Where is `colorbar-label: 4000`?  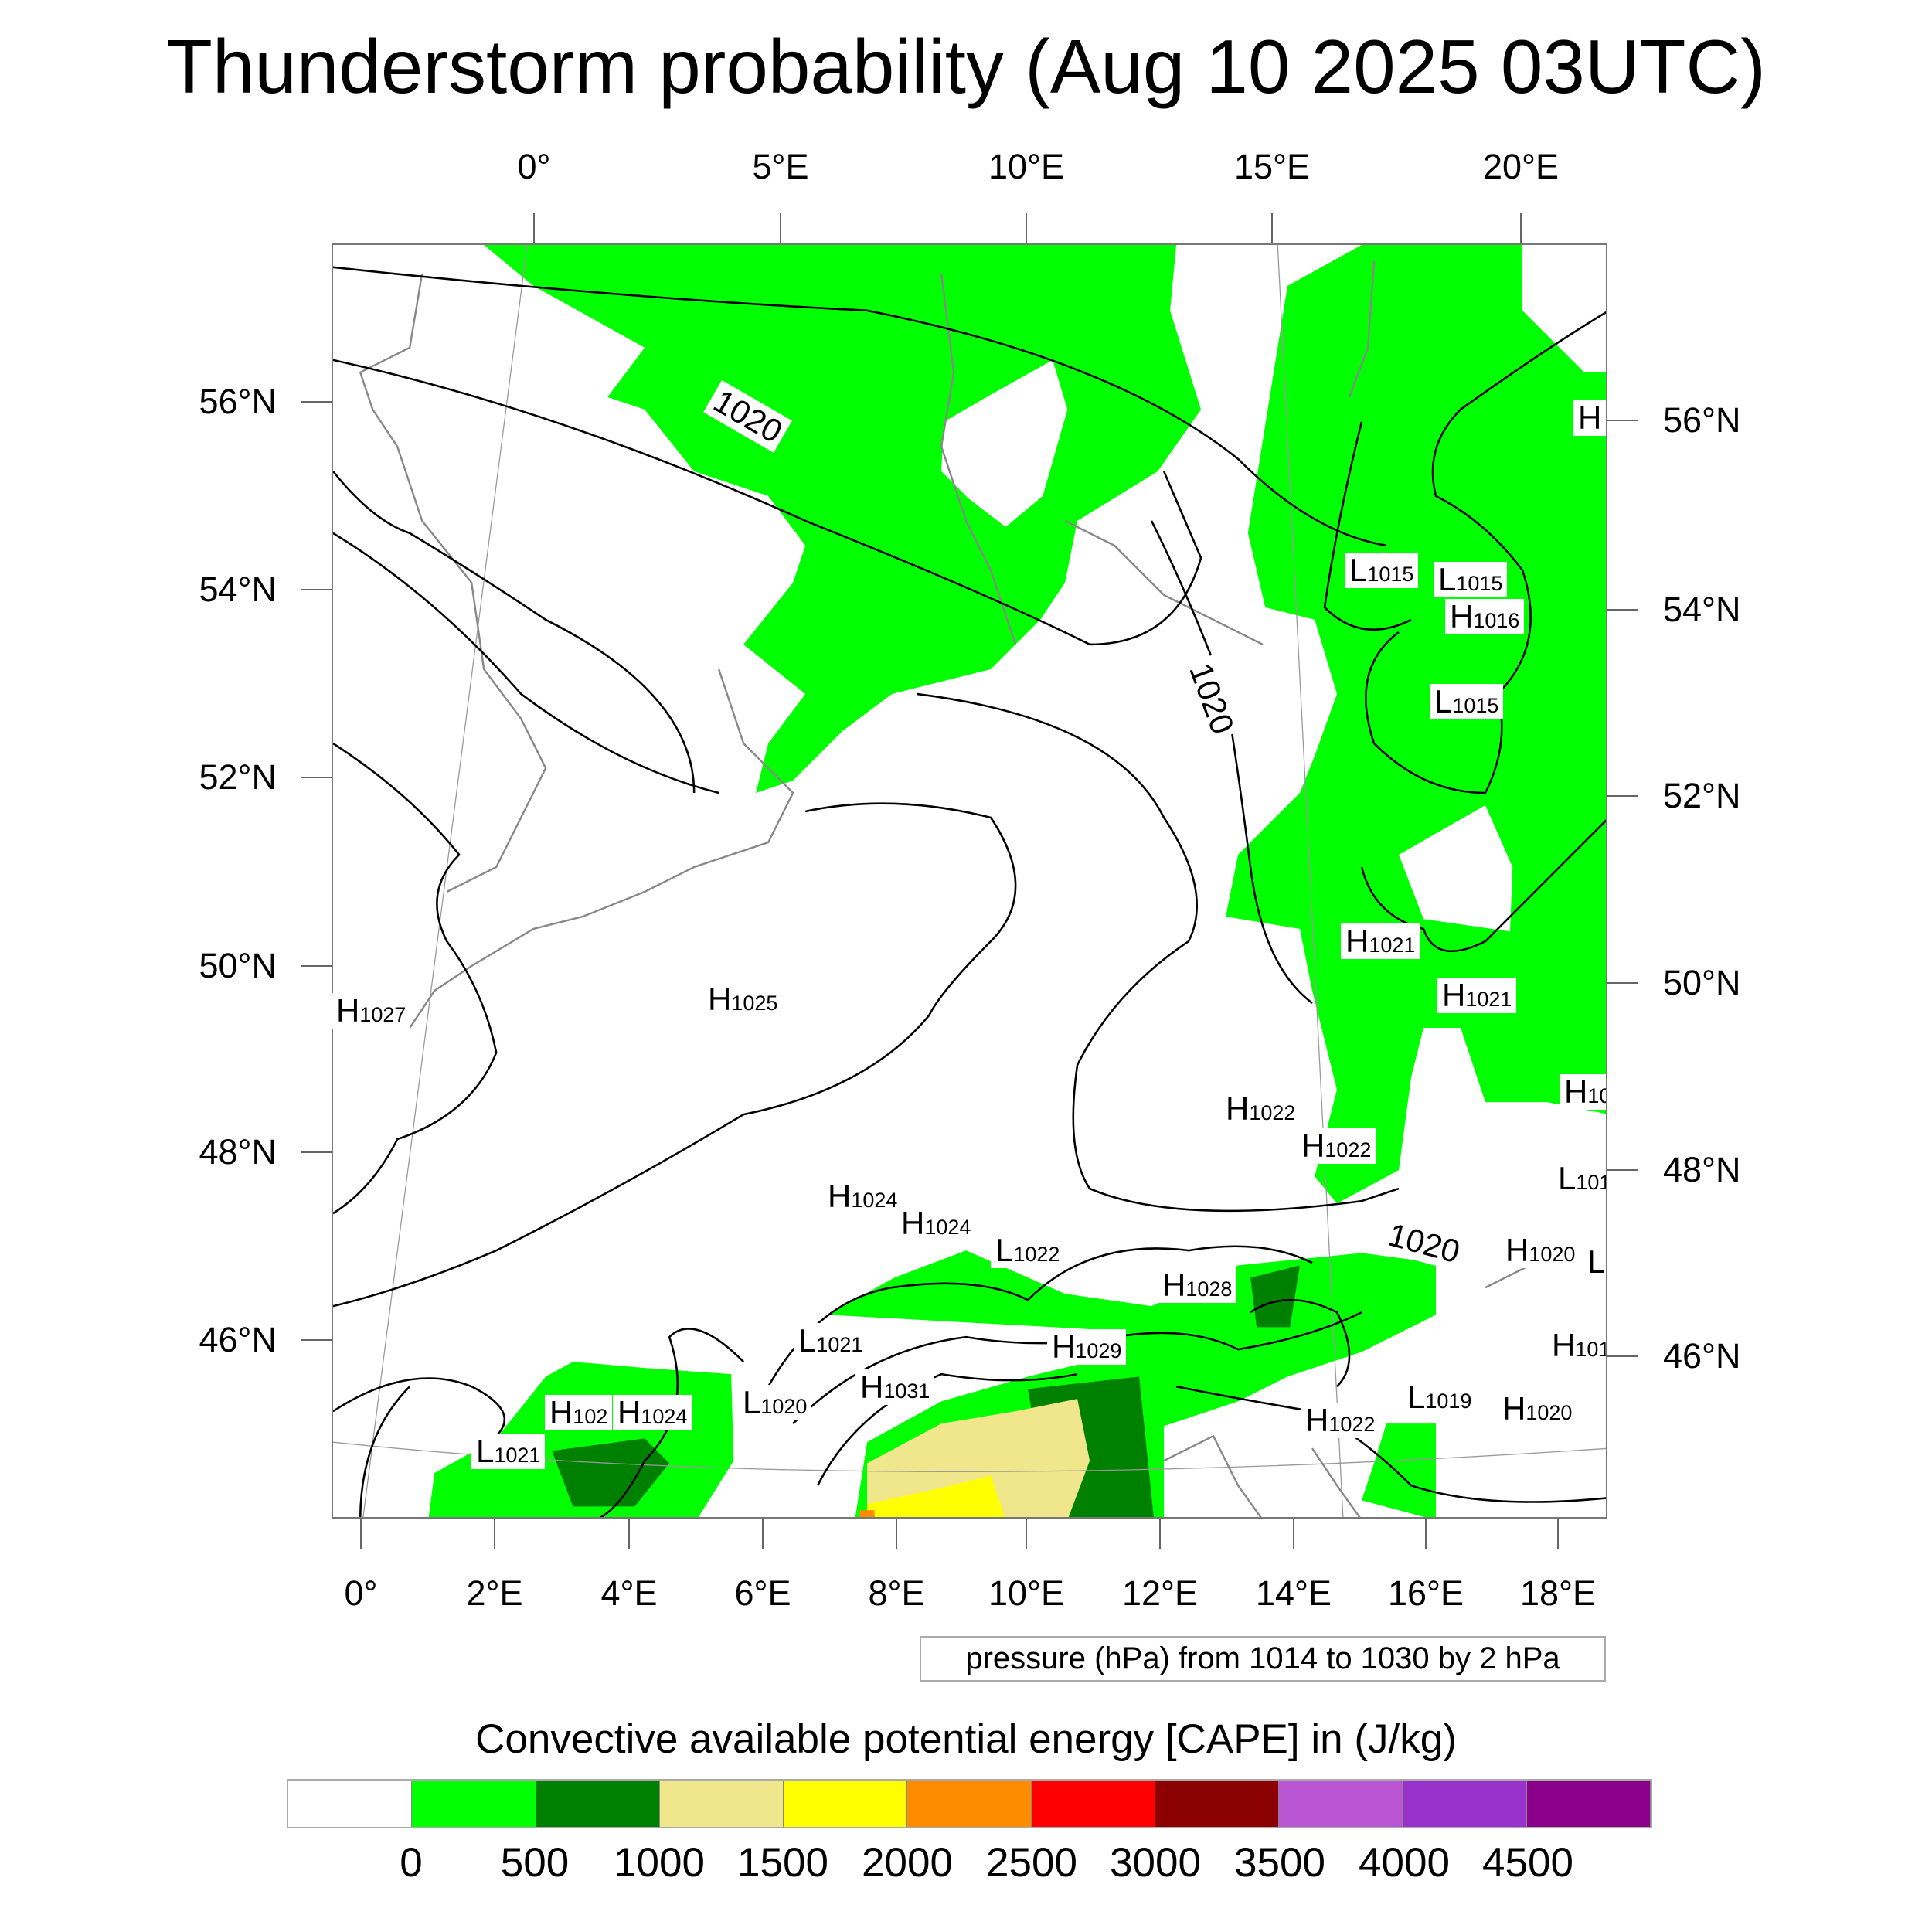
colorbar-label: 4000 is located at coordinates (1404, 1863).